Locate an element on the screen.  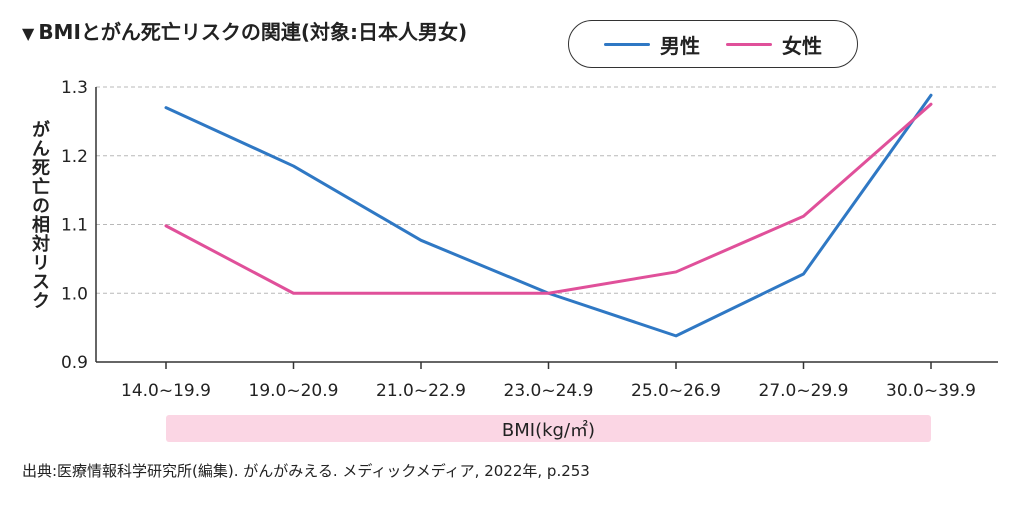
y-tick-label: 0.9 is located at coordinates (74, 363).